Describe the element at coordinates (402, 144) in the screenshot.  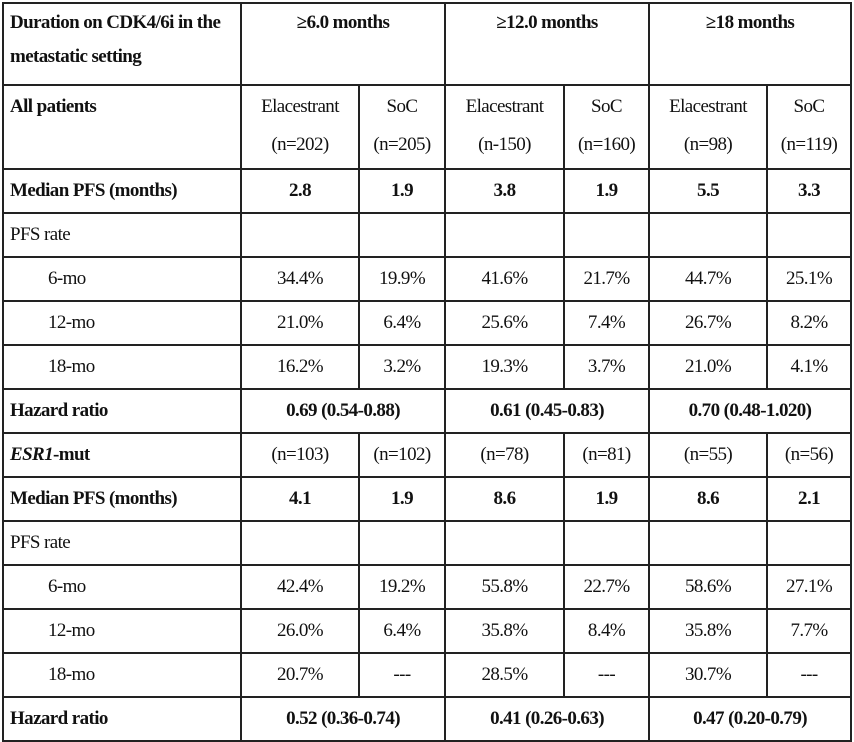
I see `arm-n: (n=205)` at that location.